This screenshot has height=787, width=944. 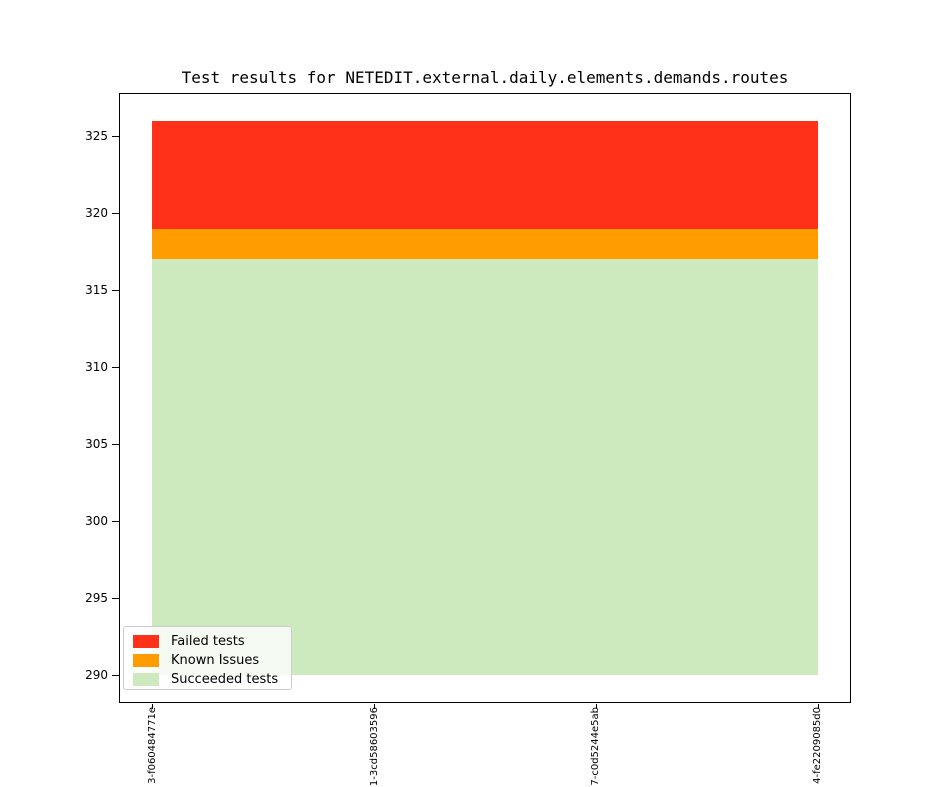 I want to click on legend-row: Succeeded tests, so click(x=212, y=679).